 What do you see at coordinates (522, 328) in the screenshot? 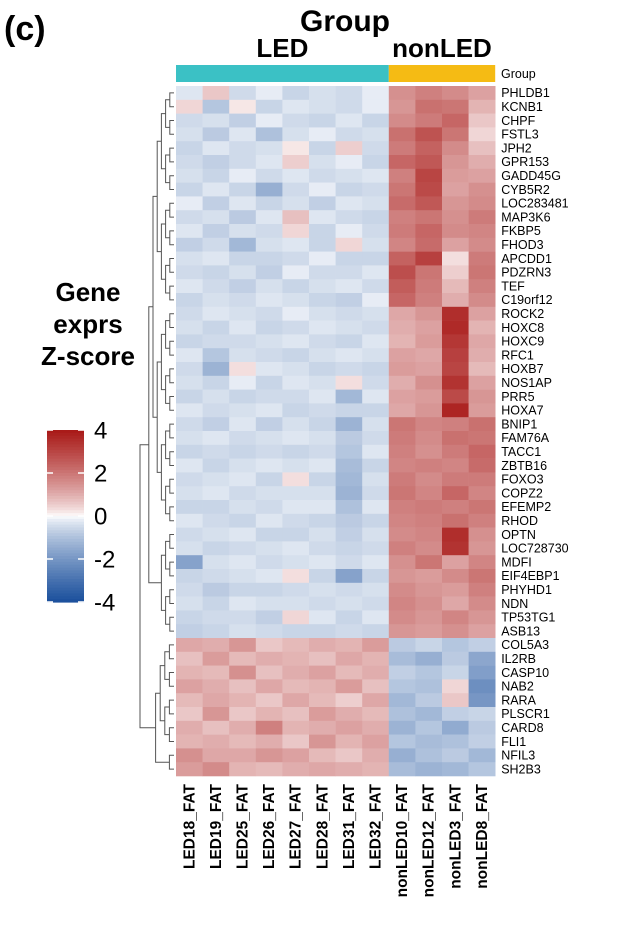
I see `row-label: HOXC8` at bounding box center [522, 328].